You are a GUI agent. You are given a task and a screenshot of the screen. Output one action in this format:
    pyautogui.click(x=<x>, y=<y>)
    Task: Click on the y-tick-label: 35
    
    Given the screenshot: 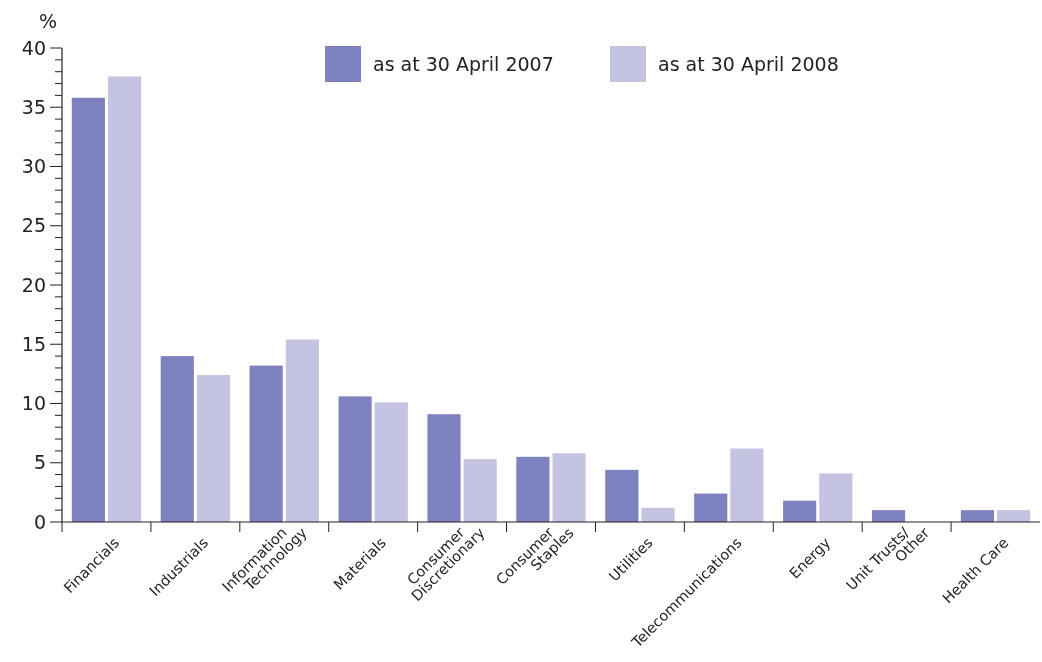 What is the action you would take?
    pyautogui.click(x=33, y=106)
    